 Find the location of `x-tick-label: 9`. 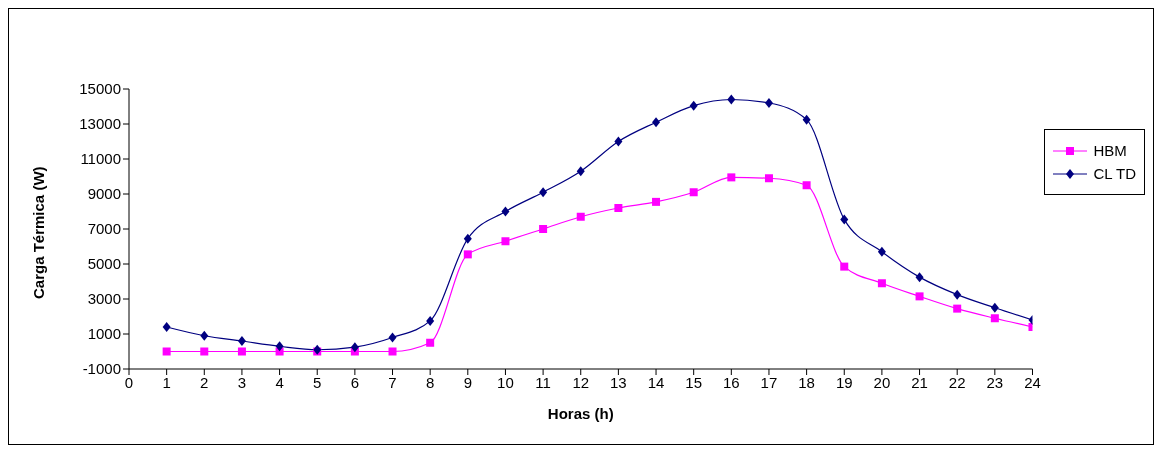

x-tick-label: 9 is located at coordinates (467, 382).